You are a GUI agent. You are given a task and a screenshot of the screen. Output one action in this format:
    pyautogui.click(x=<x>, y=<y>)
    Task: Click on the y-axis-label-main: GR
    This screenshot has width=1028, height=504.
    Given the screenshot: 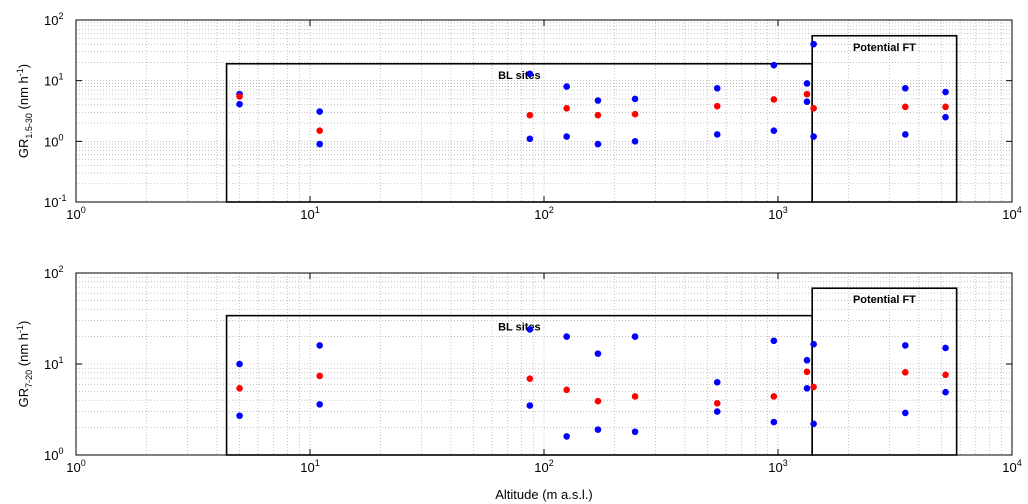 What is the action you would take?
    pyautogui.click(x=23, y=149)
    